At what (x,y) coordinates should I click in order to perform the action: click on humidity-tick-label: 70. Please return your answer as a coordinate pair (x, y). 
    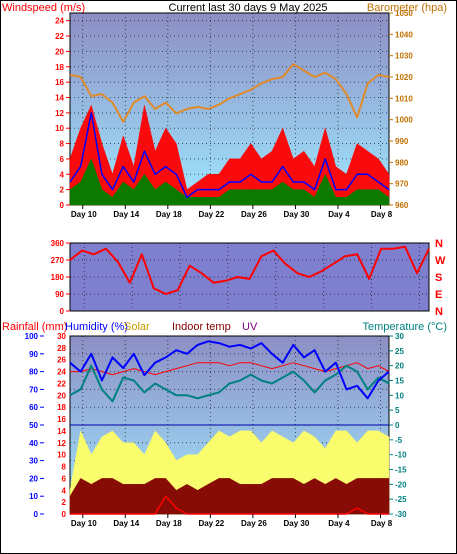
    Looking at the image, I should click on (33, 389).